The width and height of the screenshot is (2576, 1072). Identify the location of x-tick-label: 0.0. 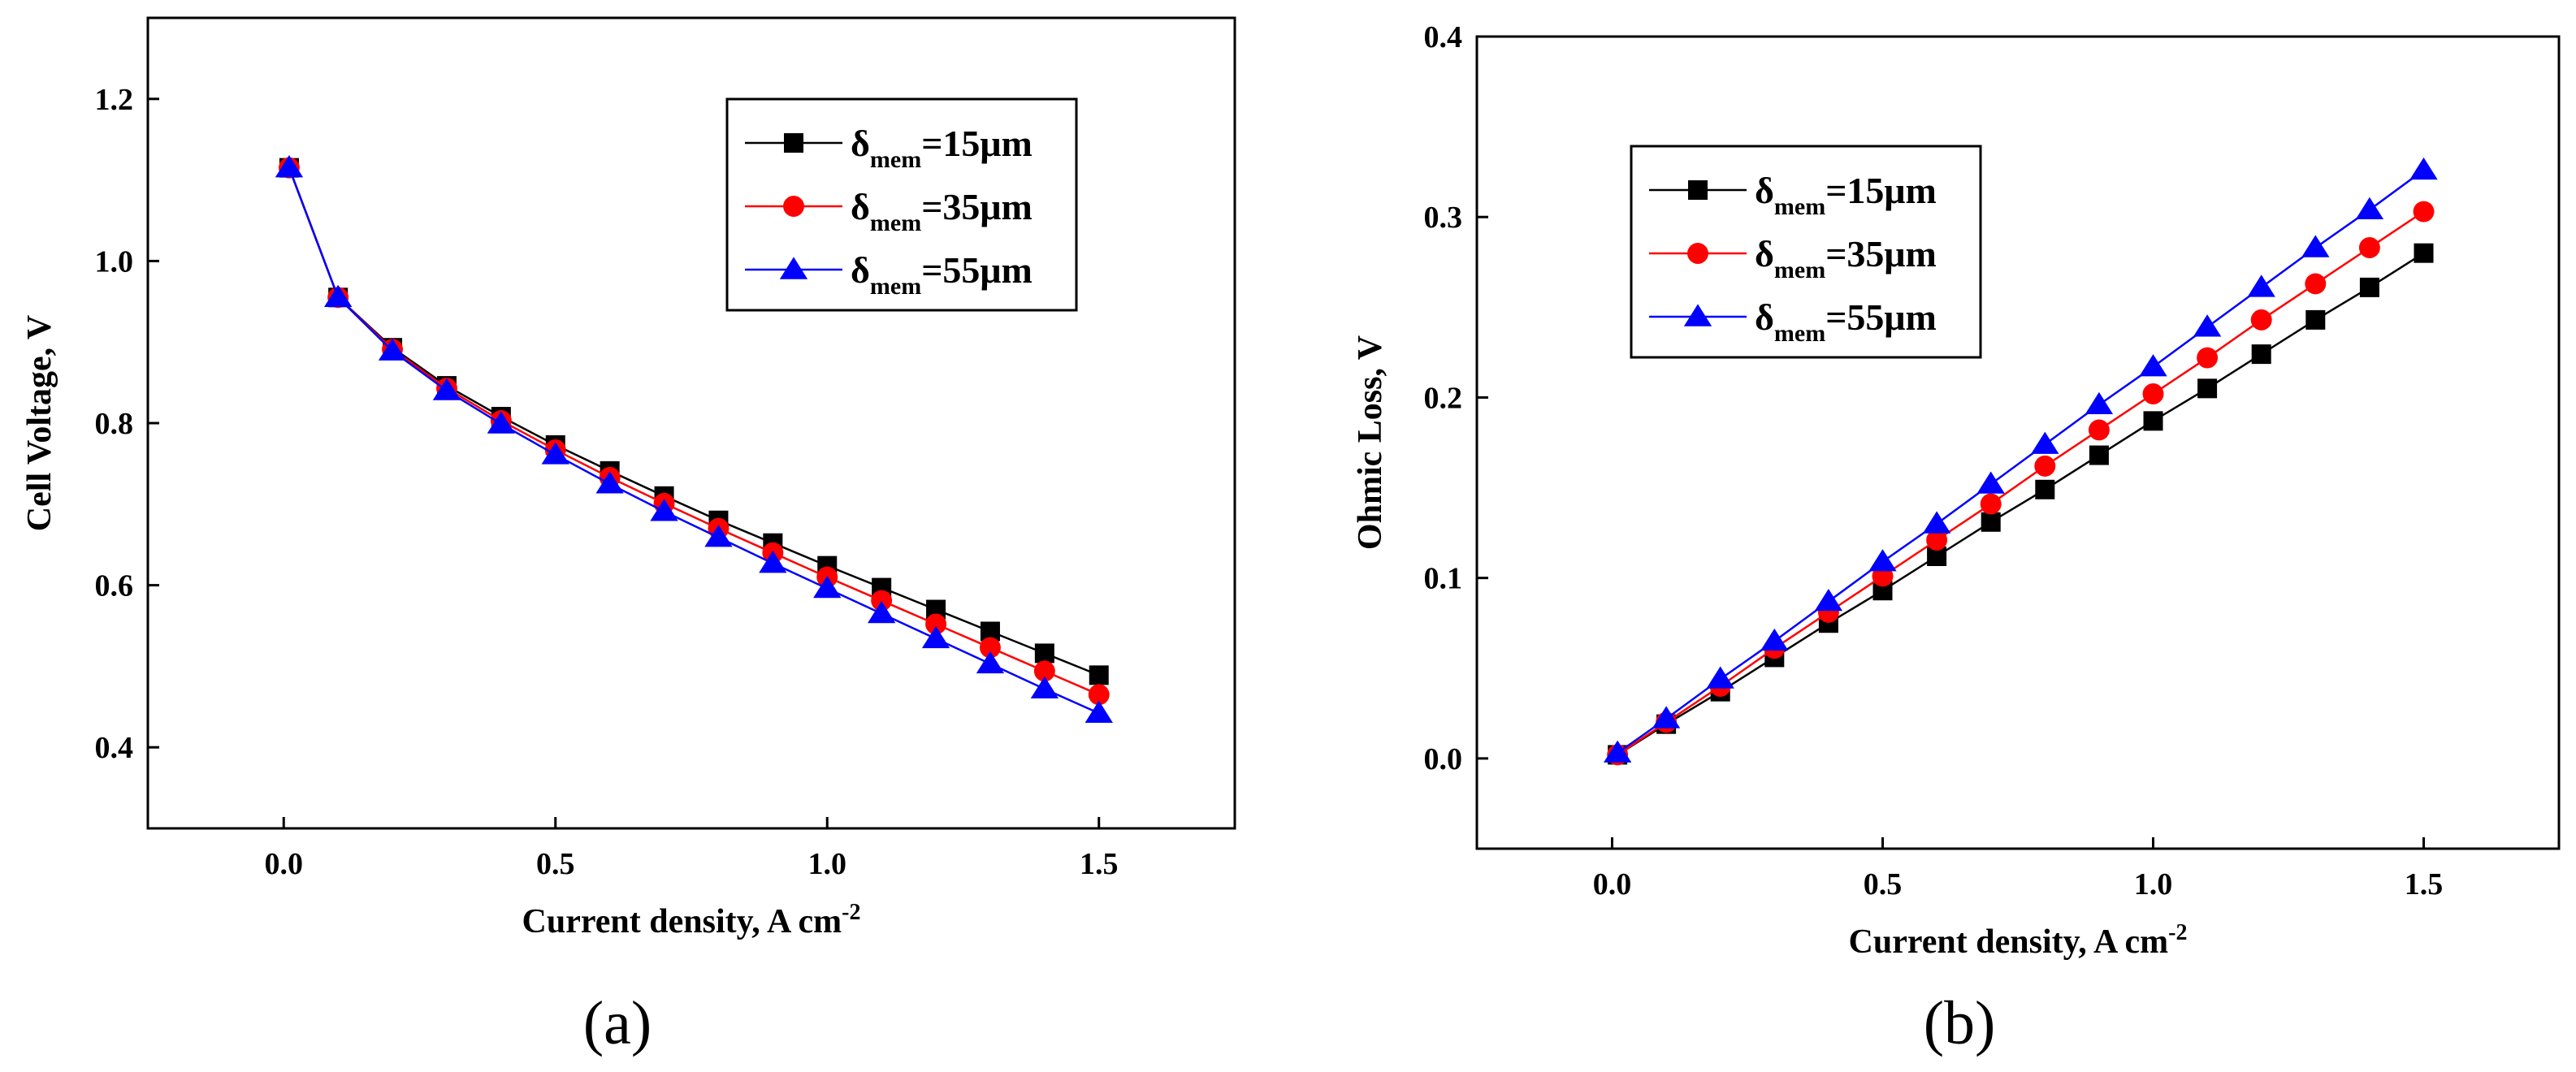
(1612, 884).